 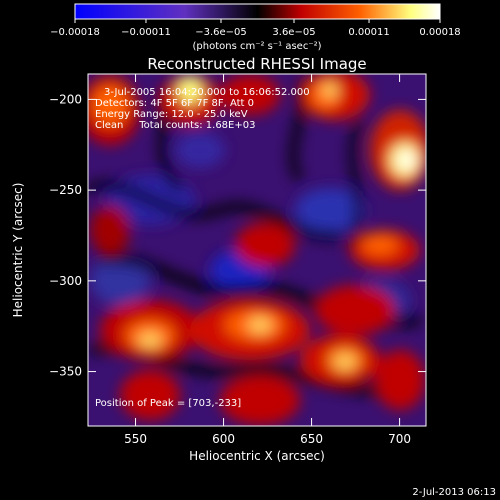 What do you see at coordinates (257, 456) in the screenshot?
I see `x-axis-label: Heliocentric X (arcsec)` at bounding box center [257, 456].